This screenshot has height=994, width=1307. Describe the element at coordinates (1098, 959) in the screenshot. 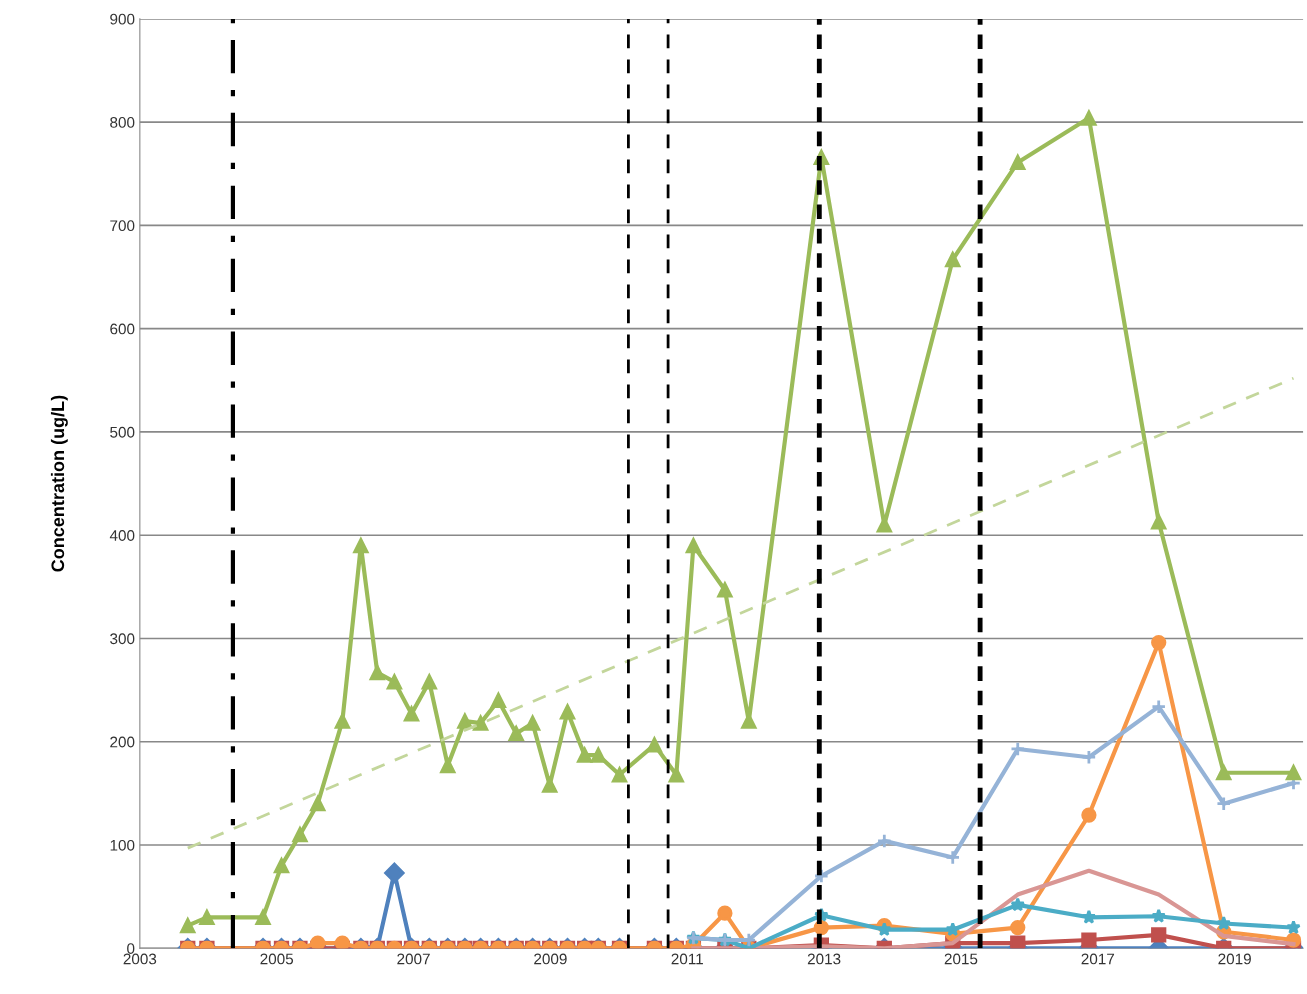

I see `x-tick-label: 2017` at that location.